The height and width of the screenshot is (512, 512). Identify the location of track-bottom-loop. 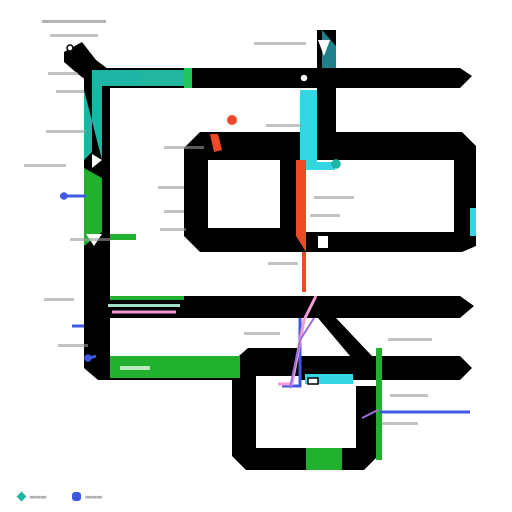
(305, 409).